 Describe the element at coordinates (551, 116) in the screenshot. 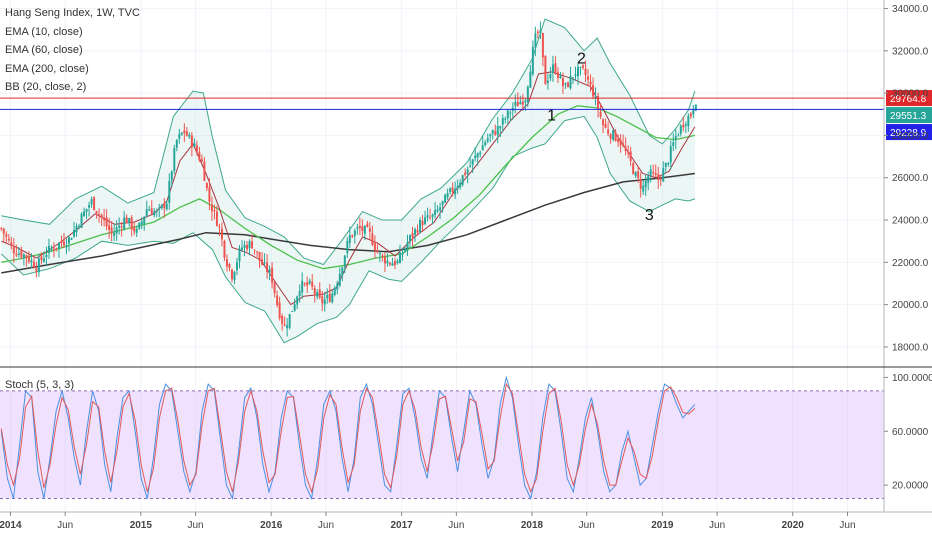

I see `wave-annotation: 1` at that location.